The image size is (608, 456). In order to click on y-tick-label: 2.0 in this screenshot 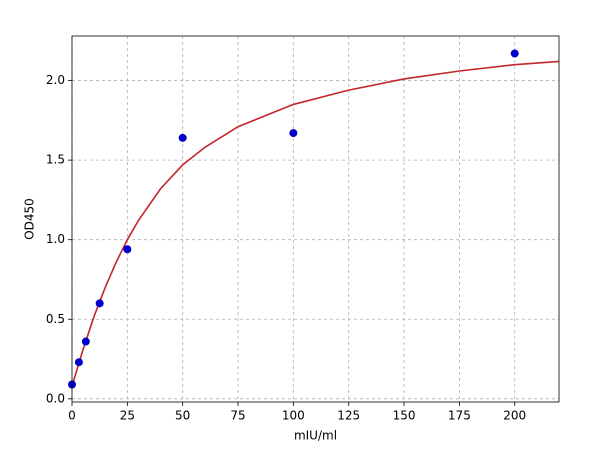, I will do `click(55, 80)`.